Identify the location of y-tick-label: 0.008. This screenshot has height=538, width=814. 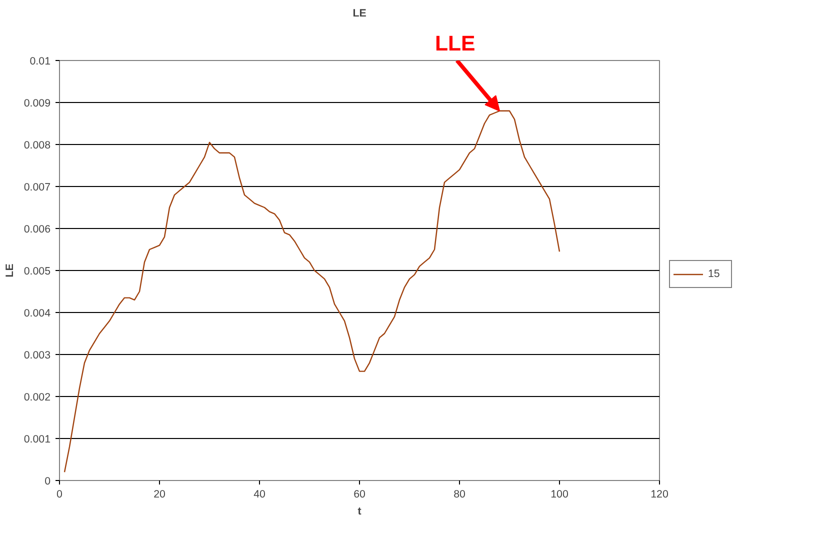
(37, 146).